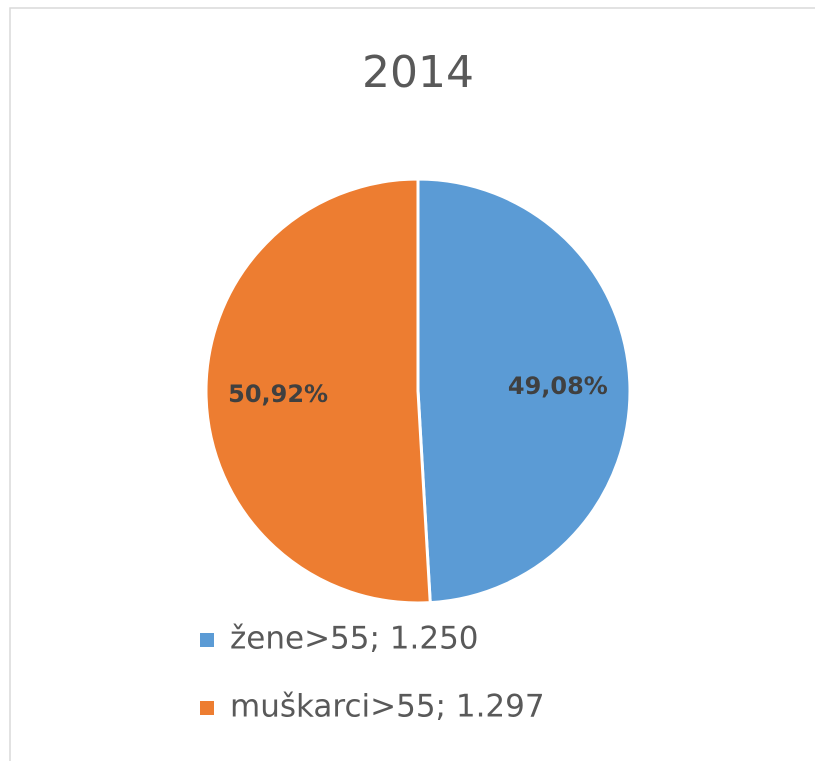 The height and width of the screenshot is (761, 815). I want to click on data-label: 49,08%, so click(558, 386).